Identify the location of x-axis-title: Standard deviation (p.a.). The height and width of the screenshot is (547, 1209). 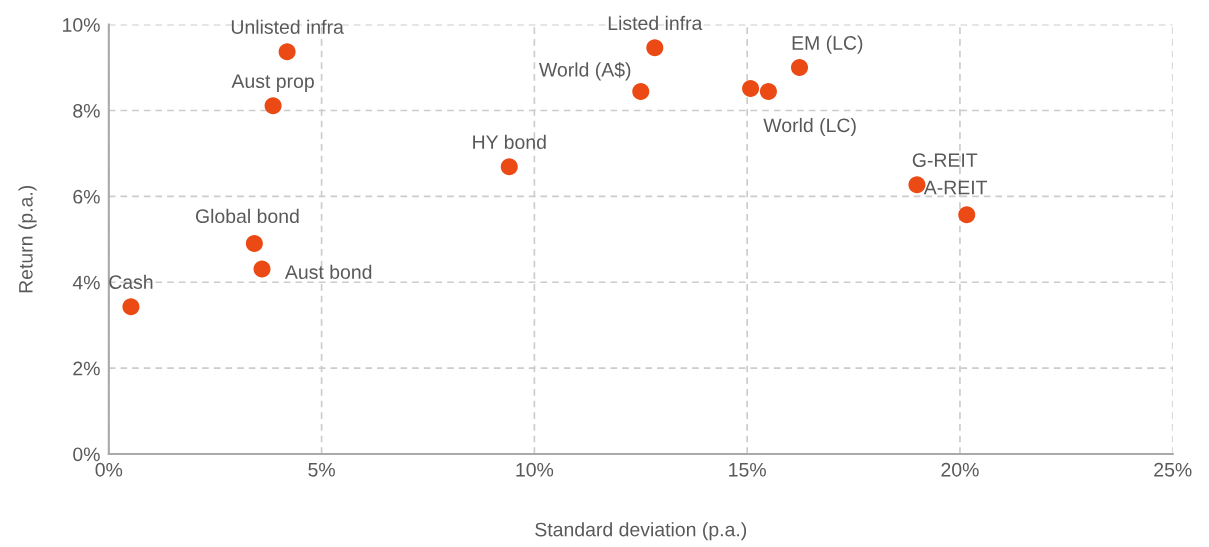
(641, 531).